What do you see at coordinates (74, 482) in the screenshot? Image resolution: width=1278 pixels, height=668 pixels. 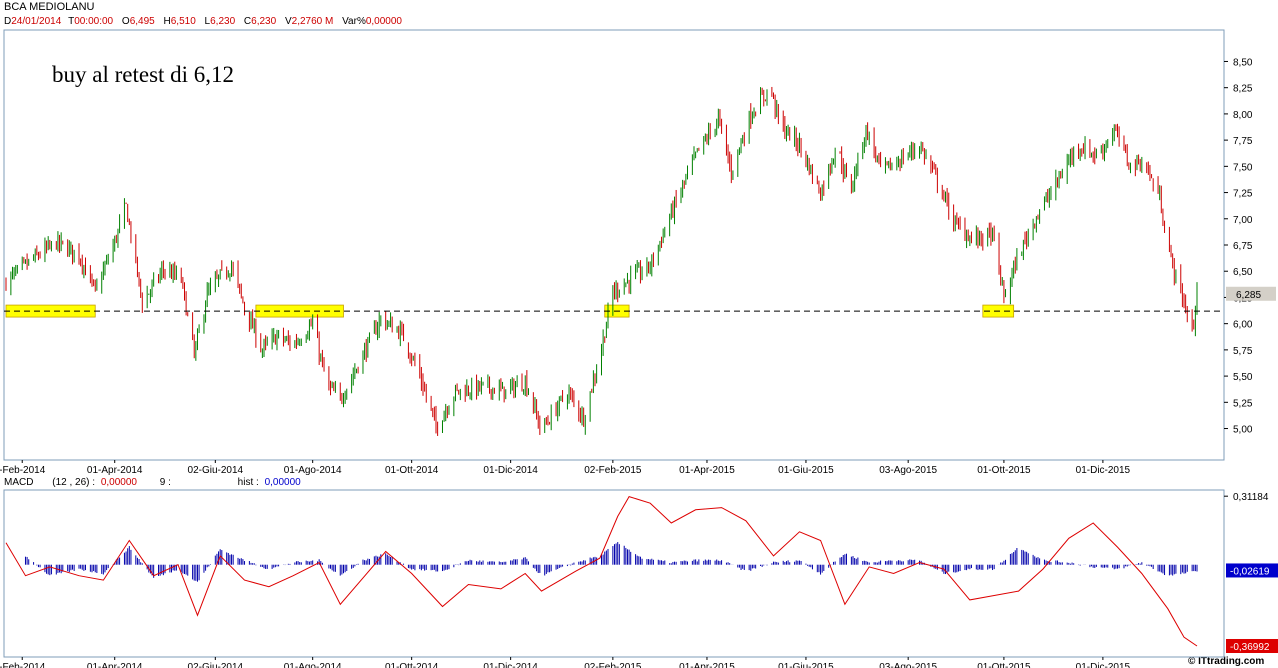 I see `macd-params: (12 , 26) :` at bounding box center [74, 482].